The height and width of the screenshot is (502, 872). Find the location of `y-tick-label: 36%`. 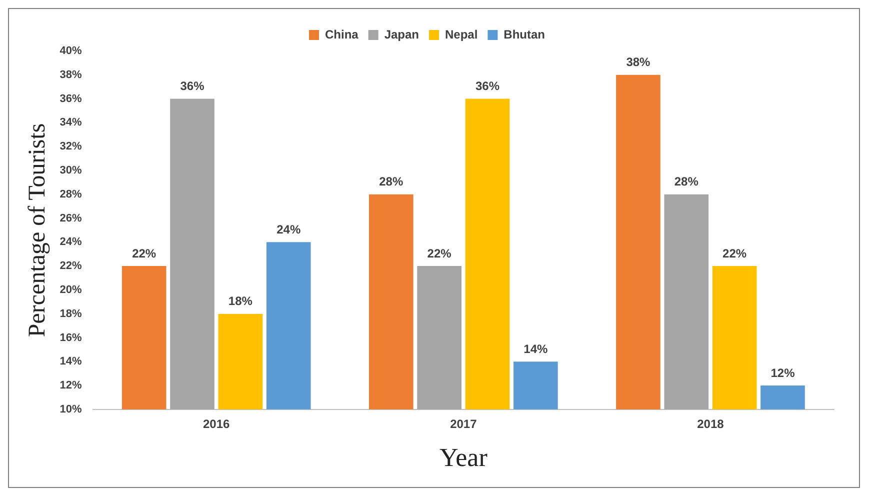

y-tick-label: 36% is located at coordinates (71, 98).